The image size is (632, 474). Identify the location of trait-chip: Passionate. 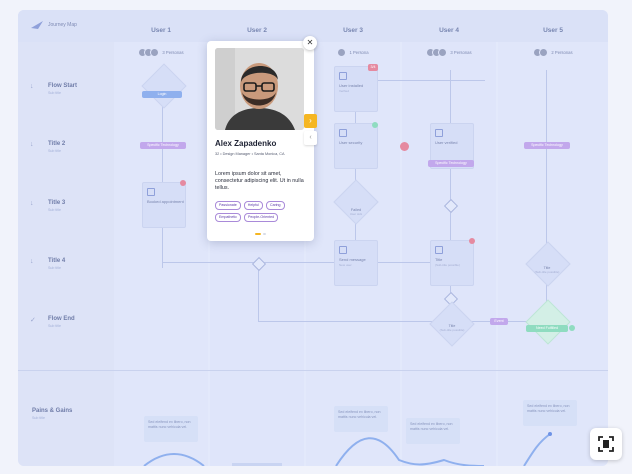
(228, 205).